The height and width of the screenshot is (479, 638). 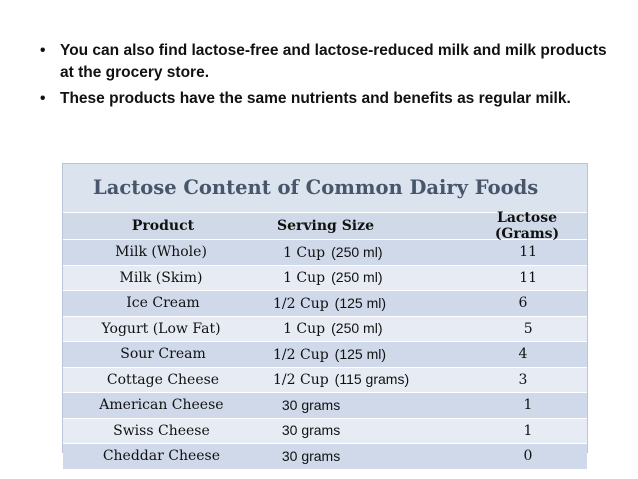 I want to click on cell-product: American Cheese, so click(x=161, y=405).